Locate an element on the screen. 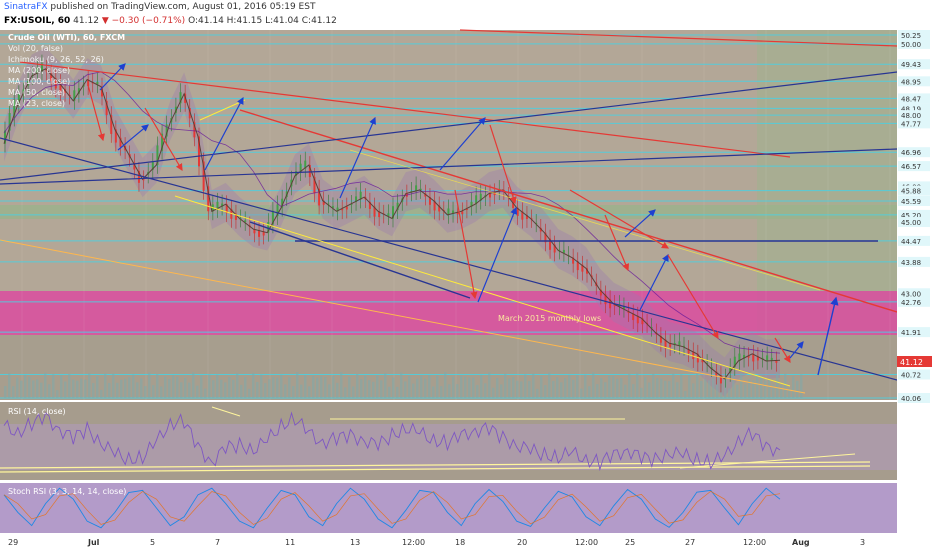 The width and height of the screenshot is (932, 550). price-tick-label: 49.43 is located at coordinates (911, 65).